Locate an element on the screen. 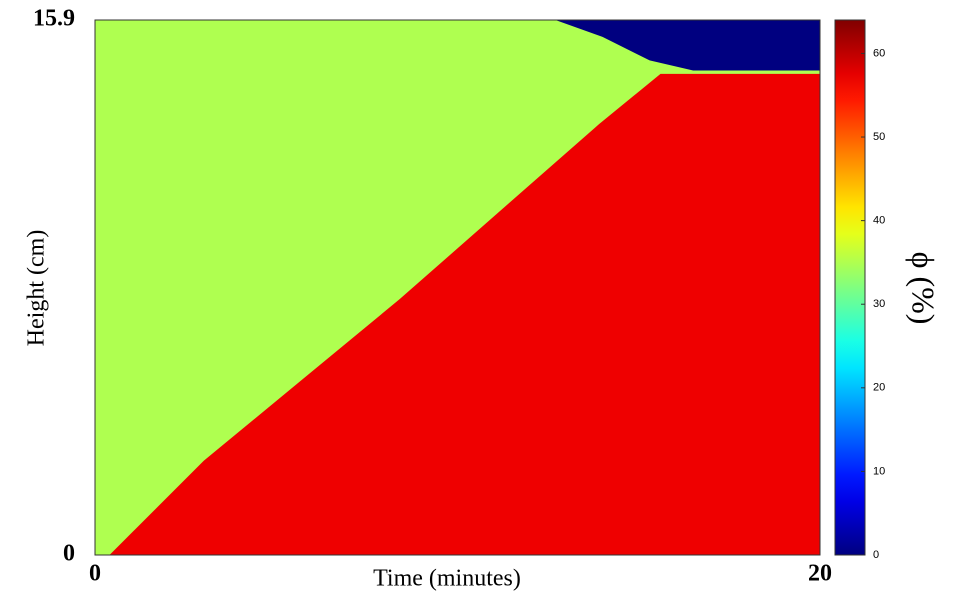  y-axis-label: Height (cm) is located at coordinates (37, 288).